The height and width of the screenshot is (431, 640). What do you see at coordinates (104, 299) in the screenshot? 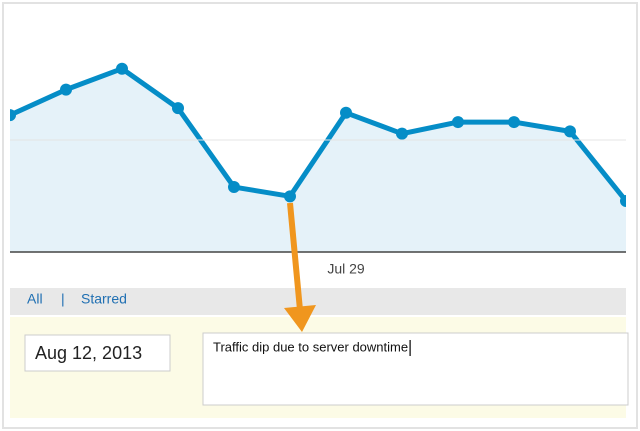
I see `tab-starred: Starred` at bounding box center [104, 299].